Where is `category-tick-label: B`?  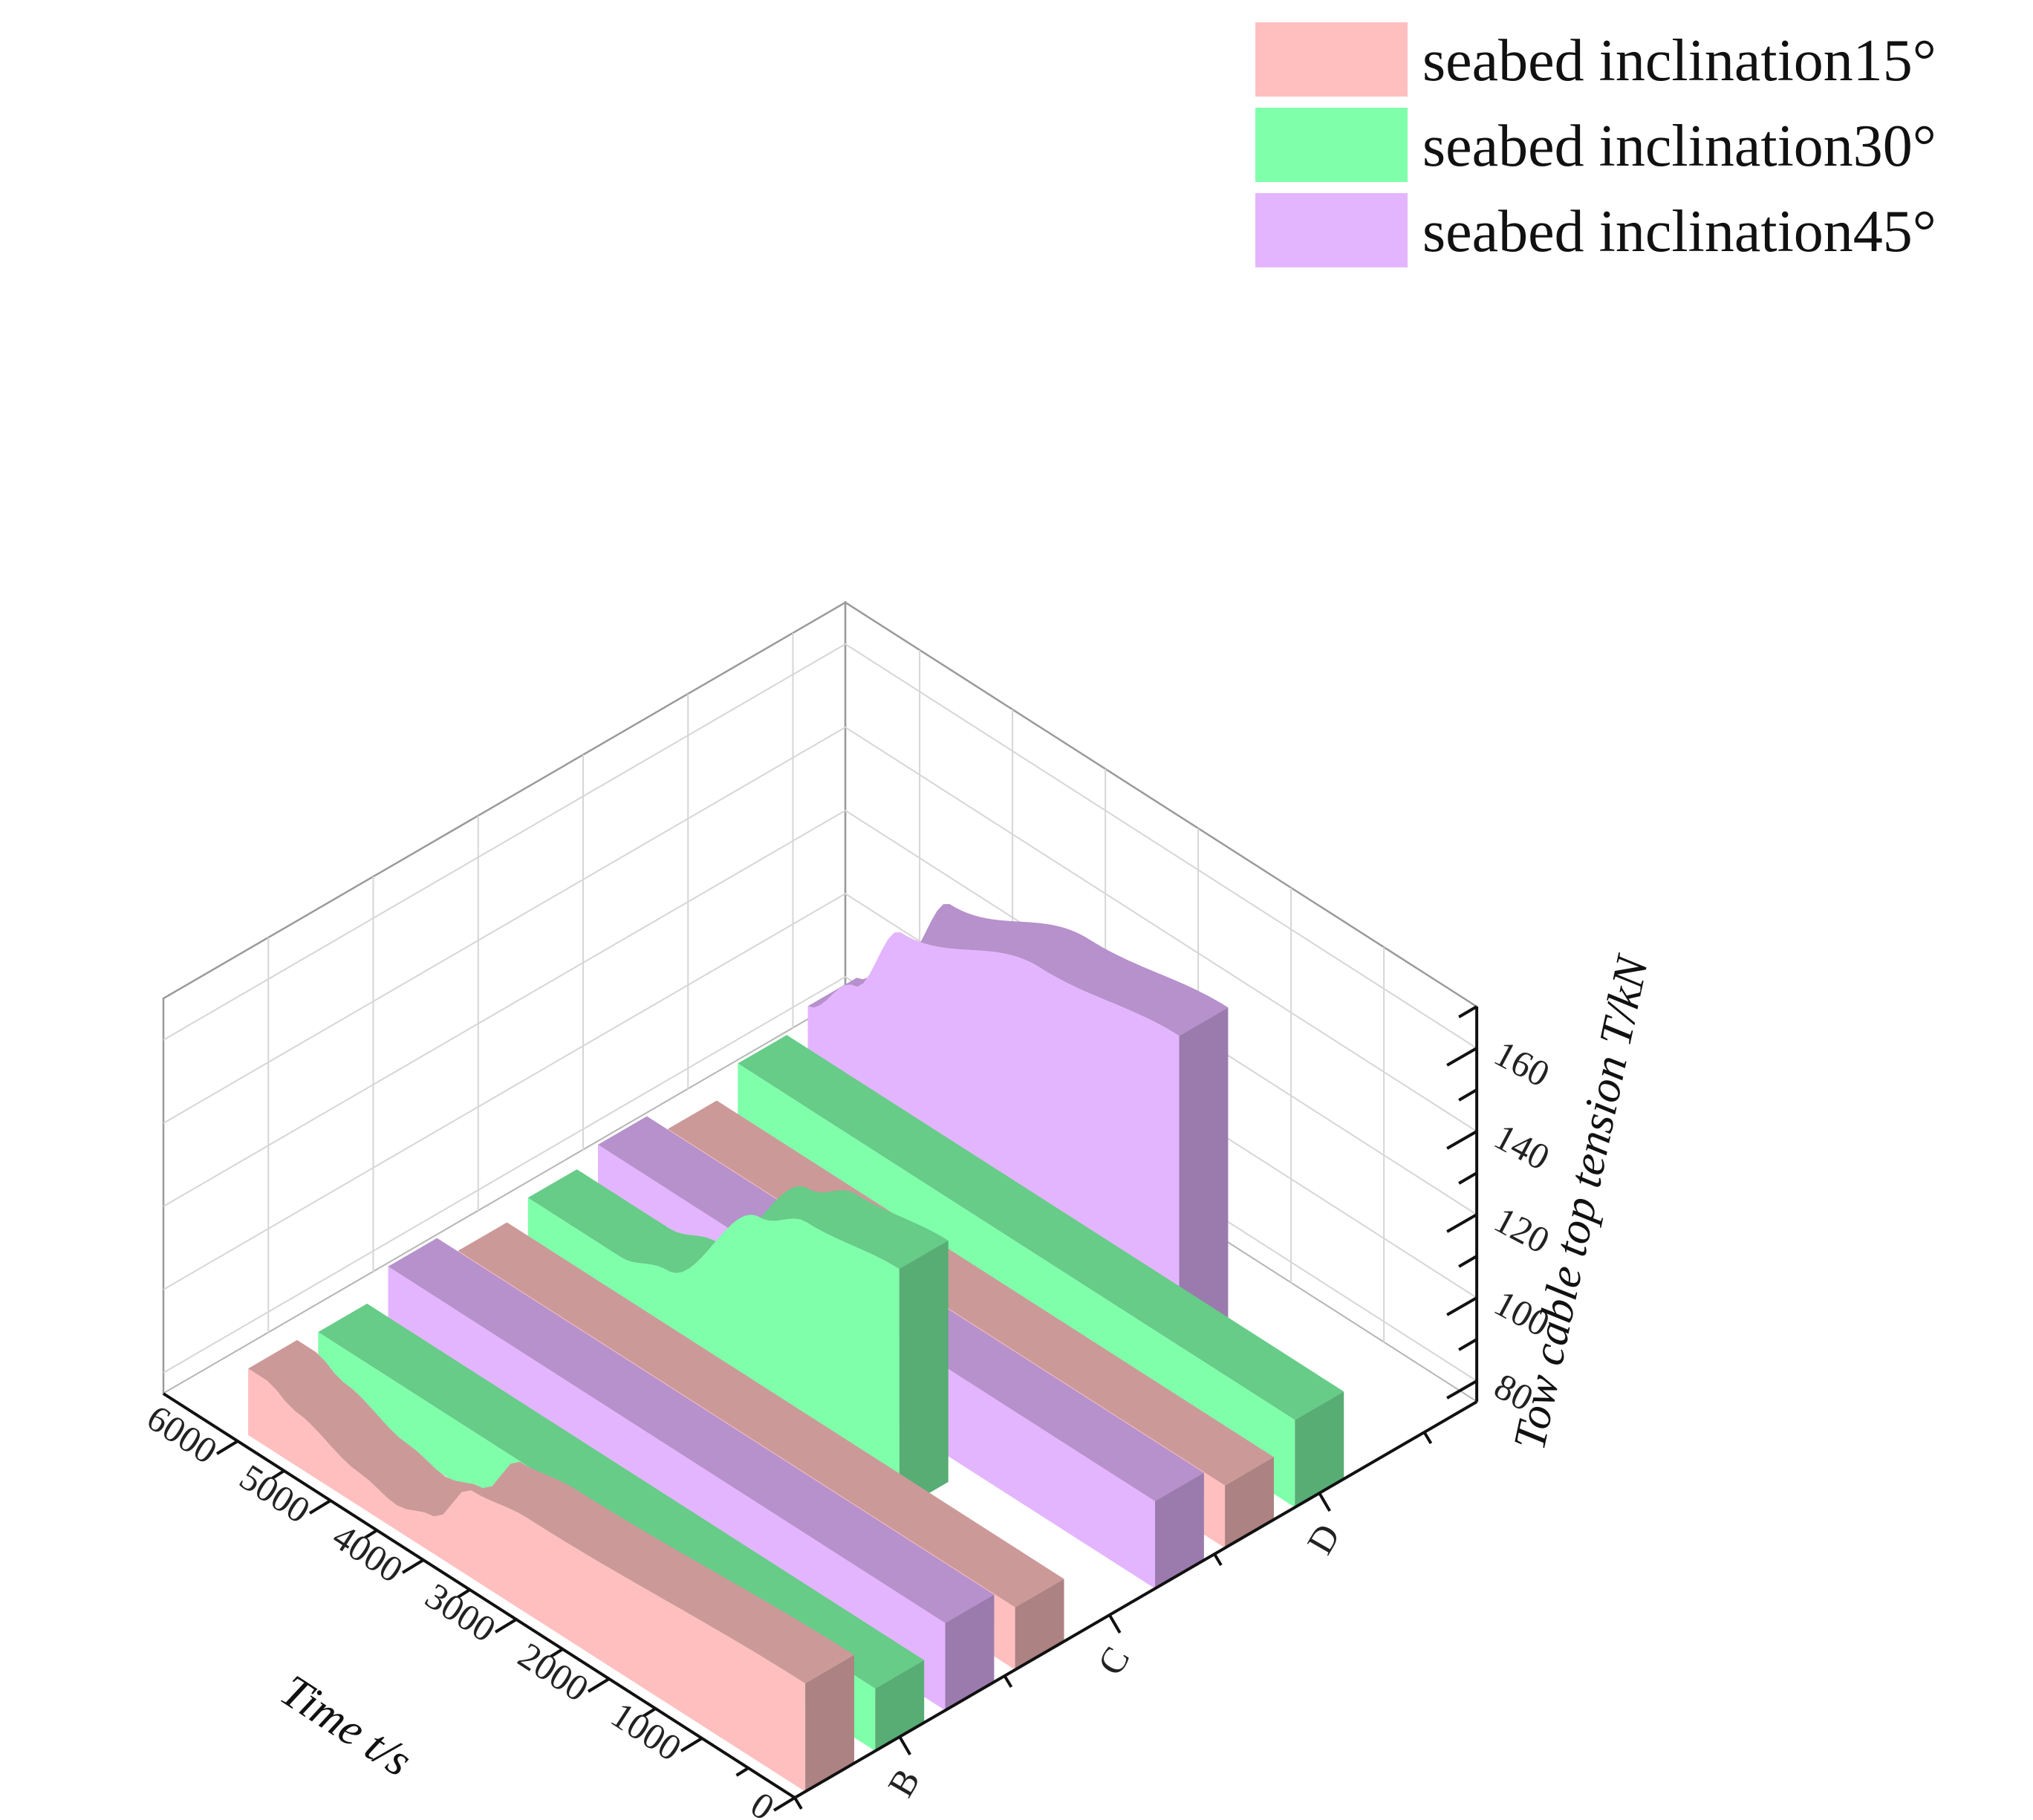
category-tick-label: B is located at coordinates (903, 1783).